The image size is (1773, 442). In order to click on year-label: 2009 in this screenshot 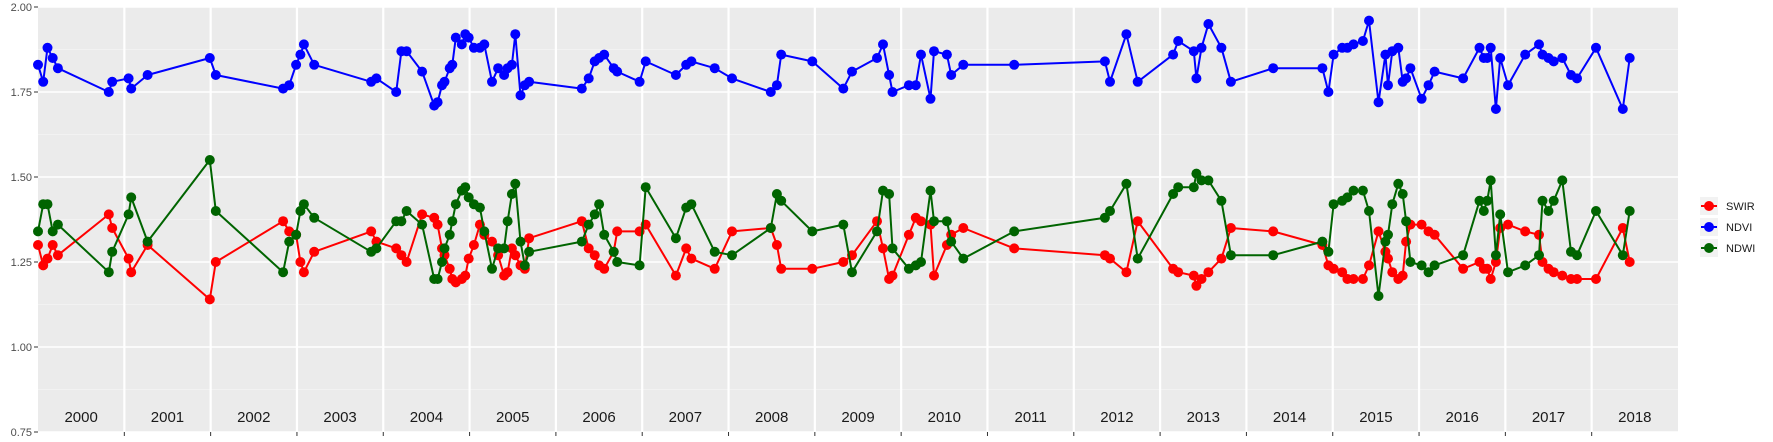, I will do `click(857, 417)`.